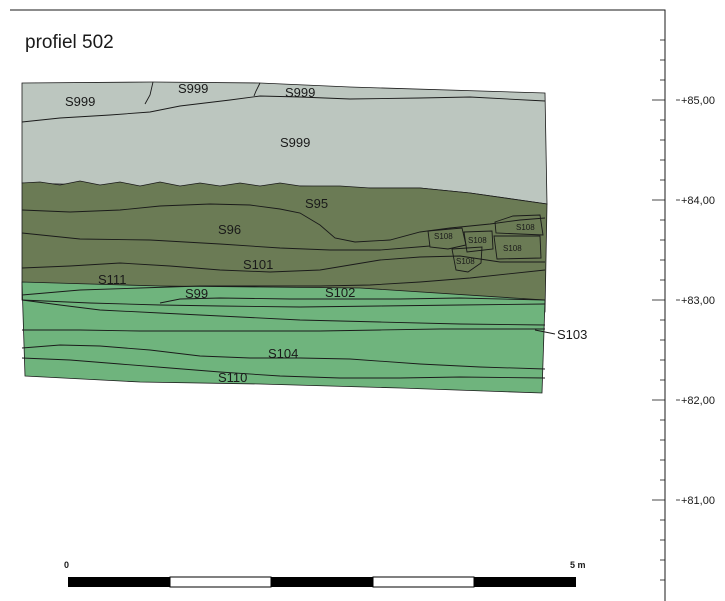 The image size is (725, 601). I want to click on label-s111: S111, so click(112, 279).